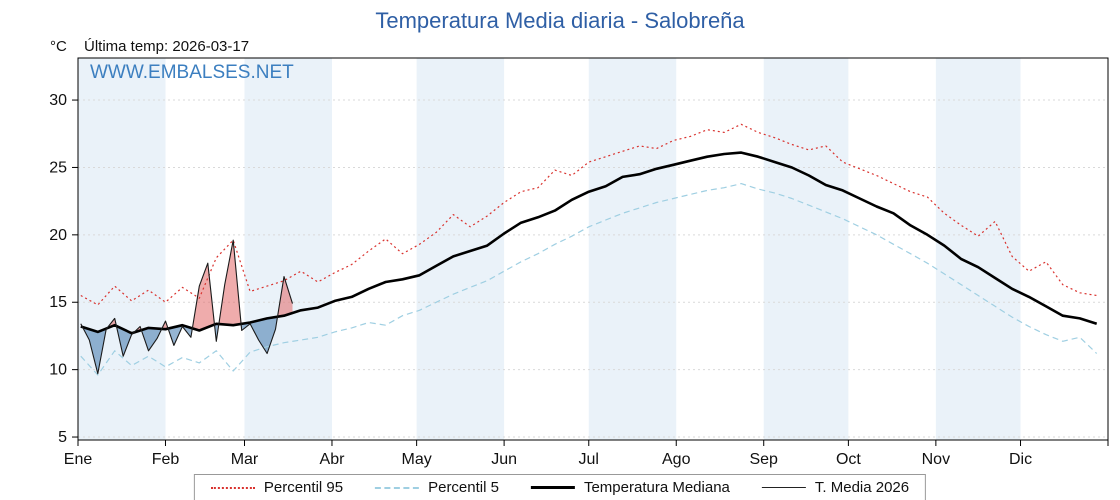  What do you see at coordinates (783, 487) in the screenshot?
I see `t-media-2026-line-icon` at bounding box center [783, 487].